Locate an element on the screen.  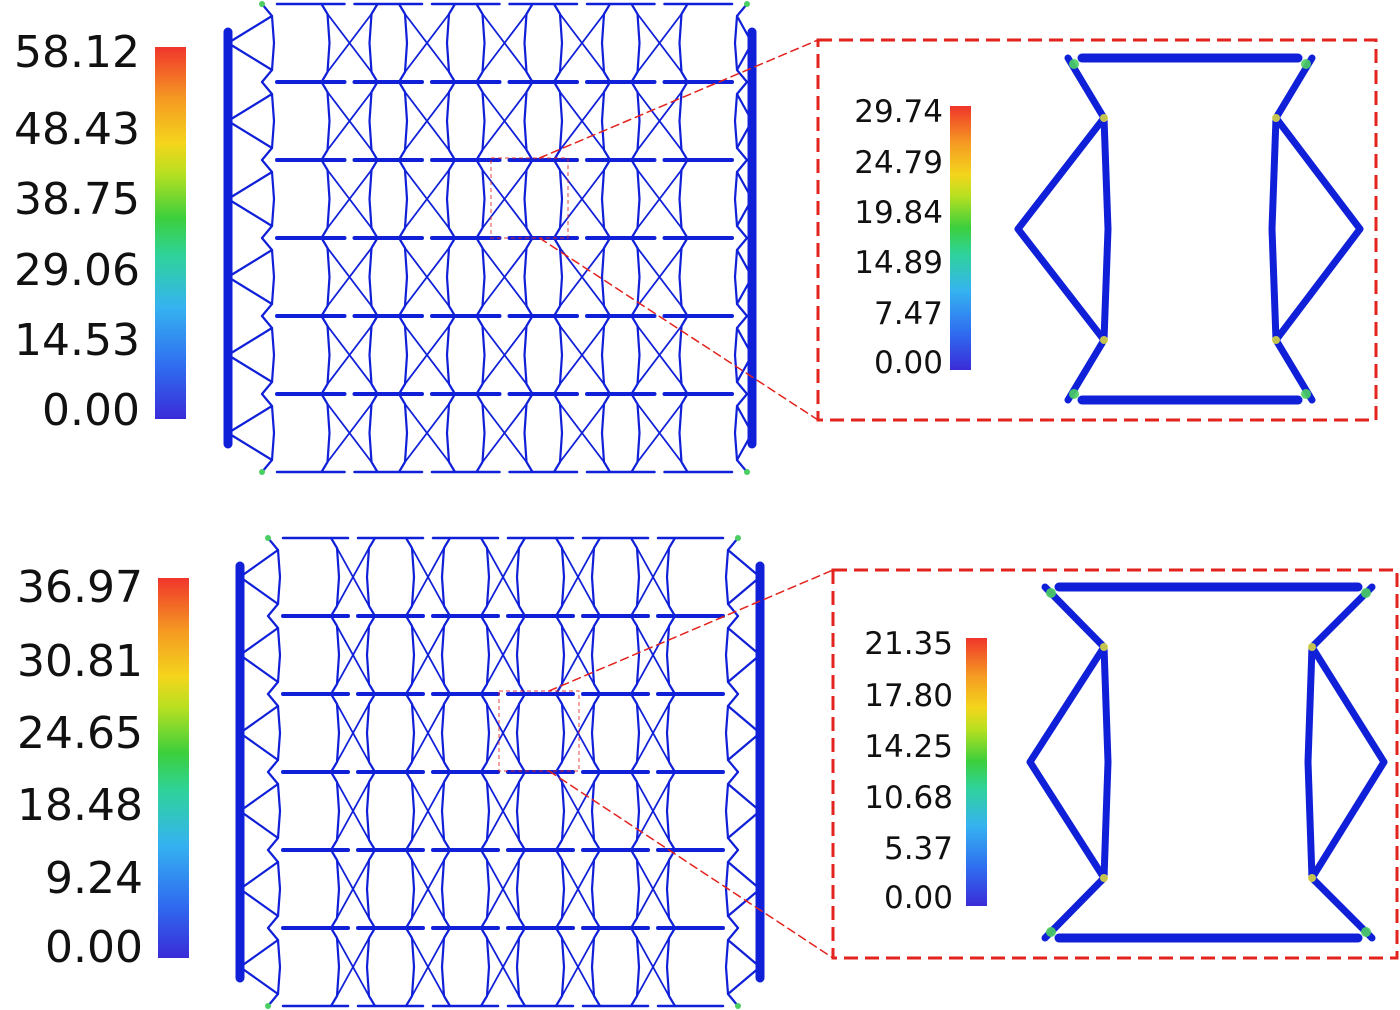
bottom-main-colorbar is located at coordinates (173, 768).